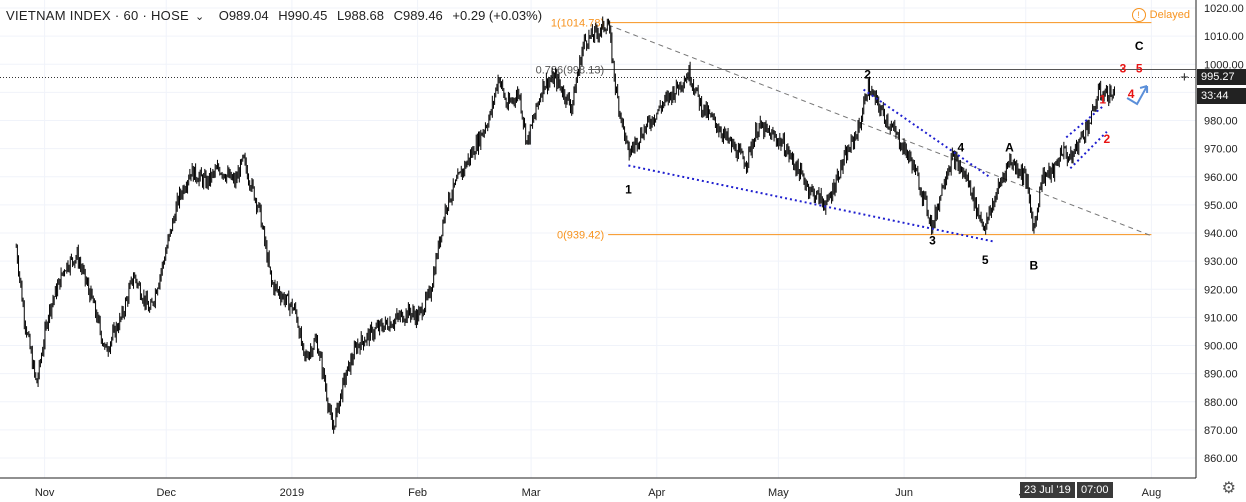 This screenshot has width=1246, height=502. Describe the element at coordinates (1221, 178) in the screenshot. I see `y-tick-label: 960.00` at that location.